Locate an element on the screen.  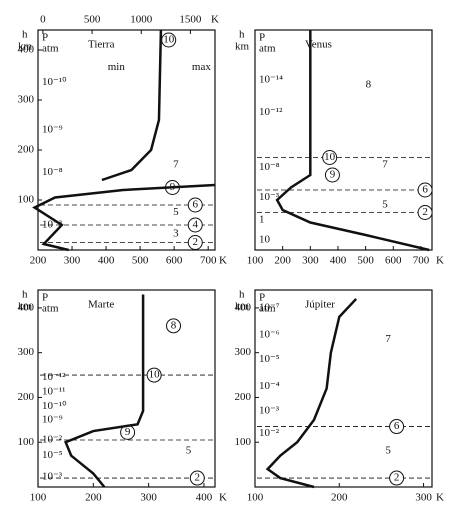
x2-tick-label: 500 is located at coordinates (92, 20).